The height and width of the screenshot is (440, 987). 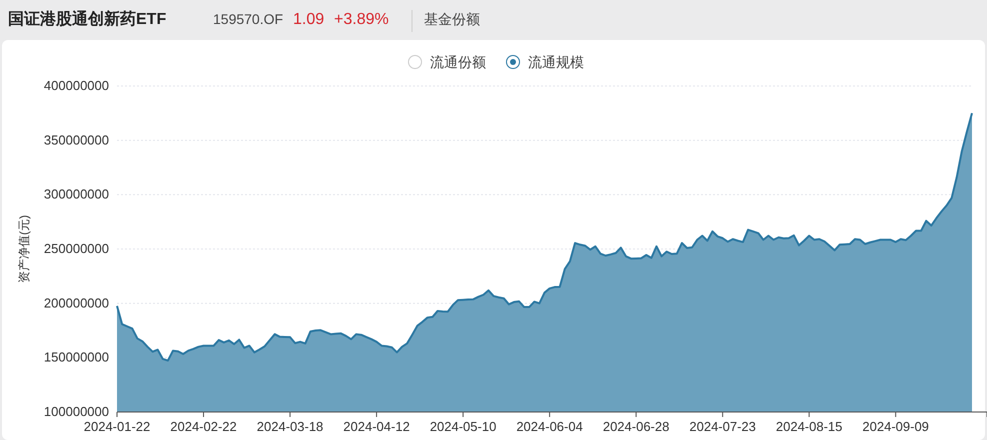 I want to click on y-tick-label: 150000000, so click(x=76, y=357).